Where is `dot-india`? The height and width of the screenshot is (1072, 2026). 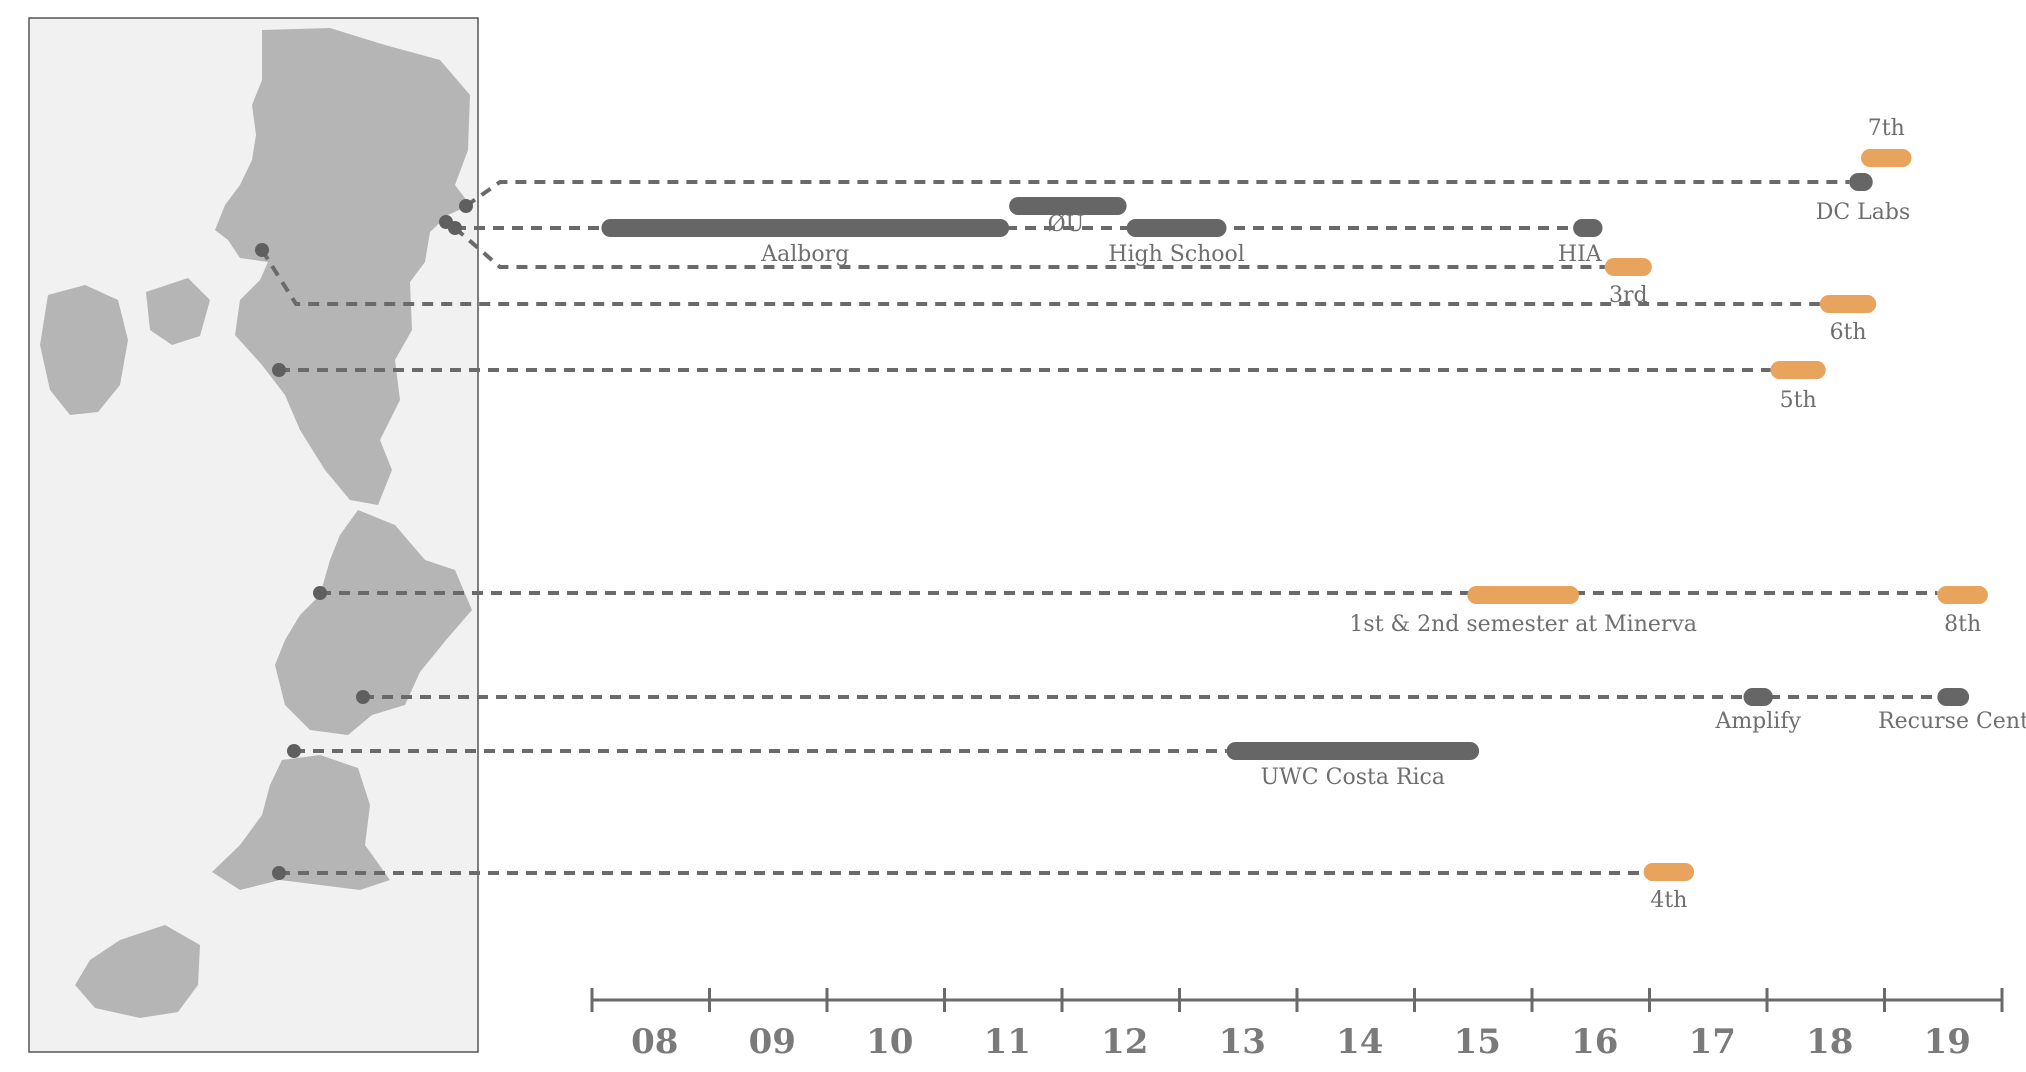
dot-india is located at coordinates (279, 370).